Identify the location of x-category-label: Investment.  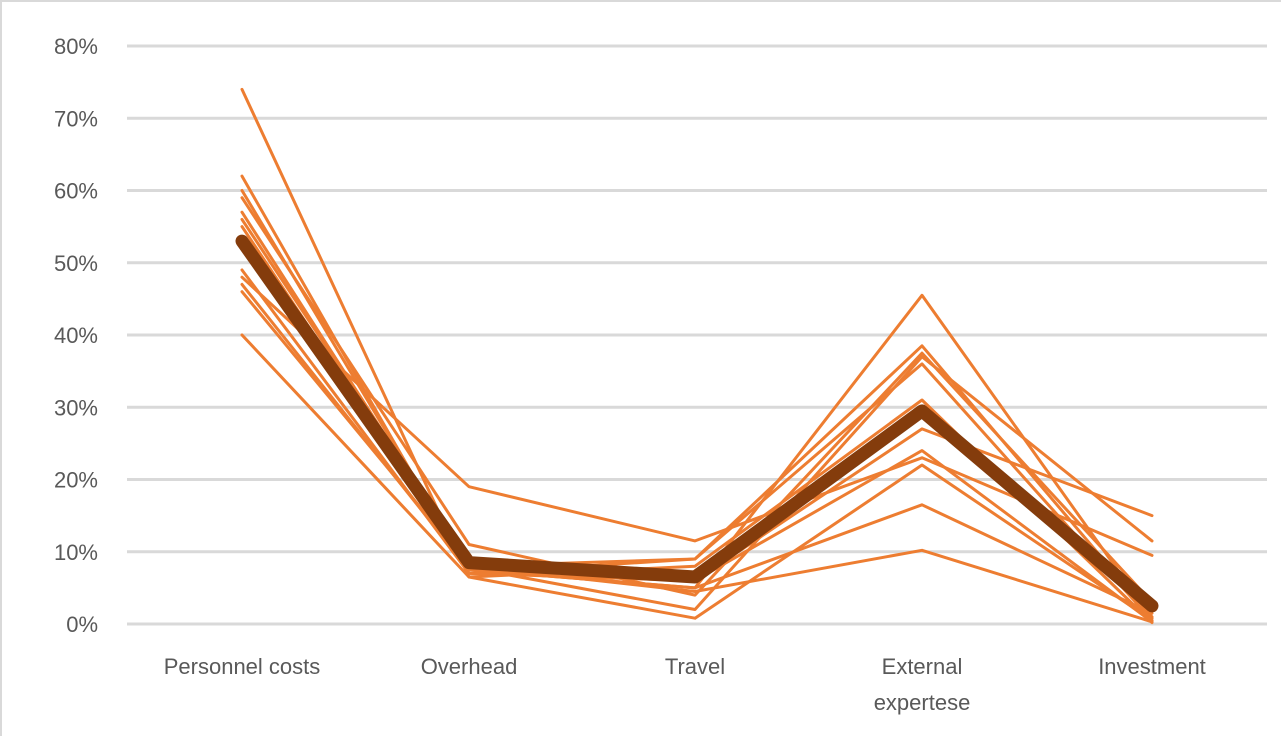
(1152, 666).